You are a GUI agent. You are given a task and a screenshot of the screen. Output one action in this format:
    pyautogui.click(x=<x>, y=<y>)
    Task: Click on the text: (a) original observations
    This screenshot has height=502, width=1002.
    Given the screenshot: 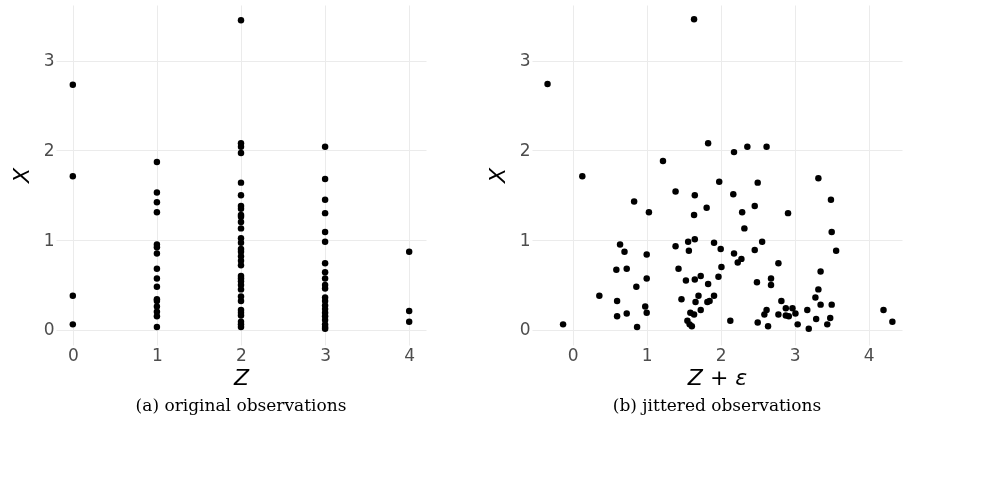 What is the action you would take?
    pyautogui.click(x=241, y=405)
    